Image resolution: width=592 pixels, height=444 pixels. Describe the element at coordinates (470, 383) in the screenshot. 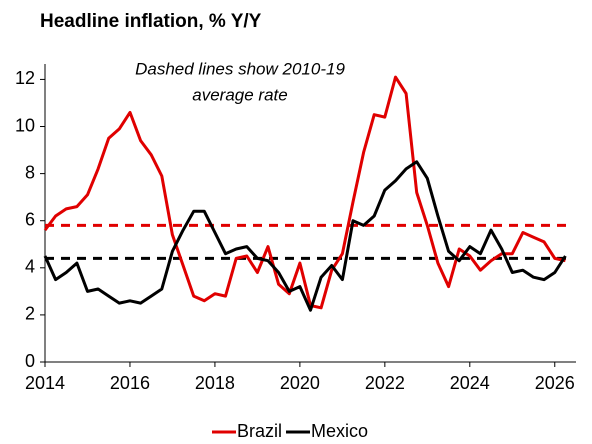

I see `x-tick-label: 2024` at that location.